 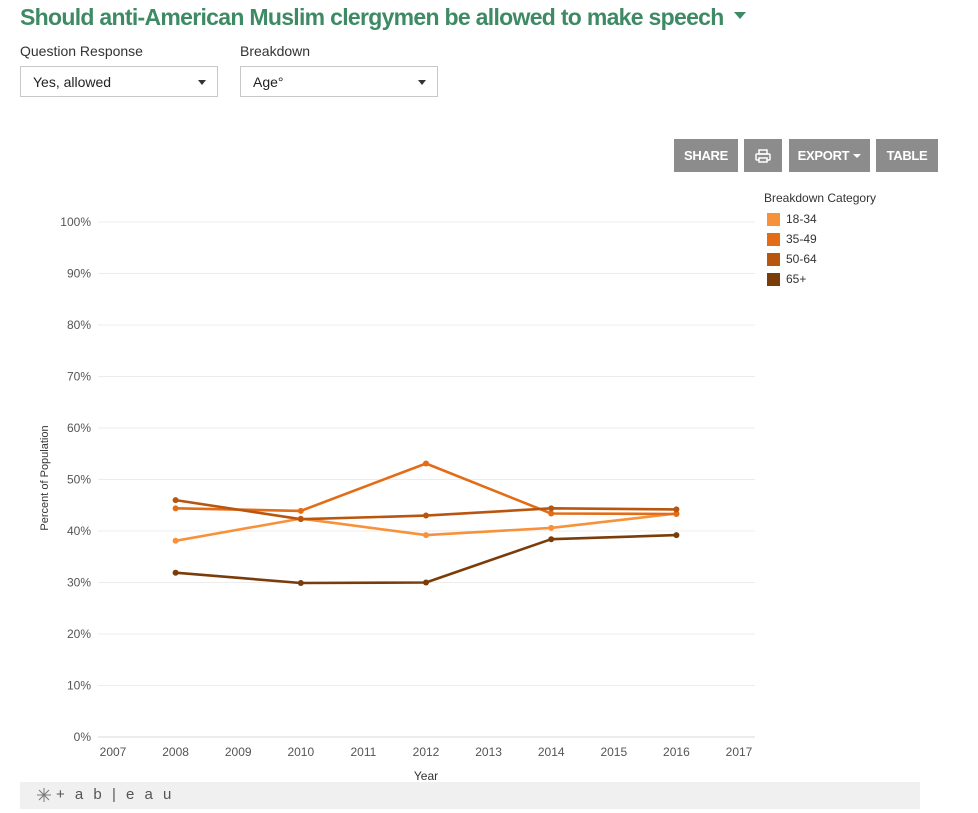 I want to click on legend-label: 35-49, so click(x=801, y=239).